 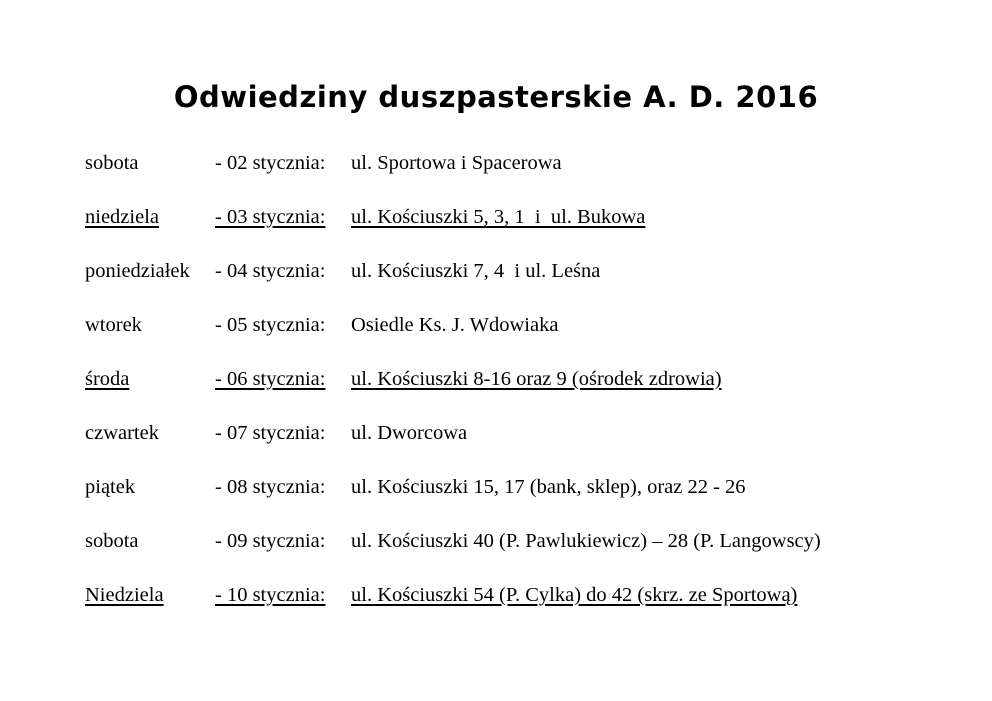 What do you see at coordinates (270, 487) in the screenshot?
I see `date-label: - 08 stycznia:` at bounding box center [270, 487].